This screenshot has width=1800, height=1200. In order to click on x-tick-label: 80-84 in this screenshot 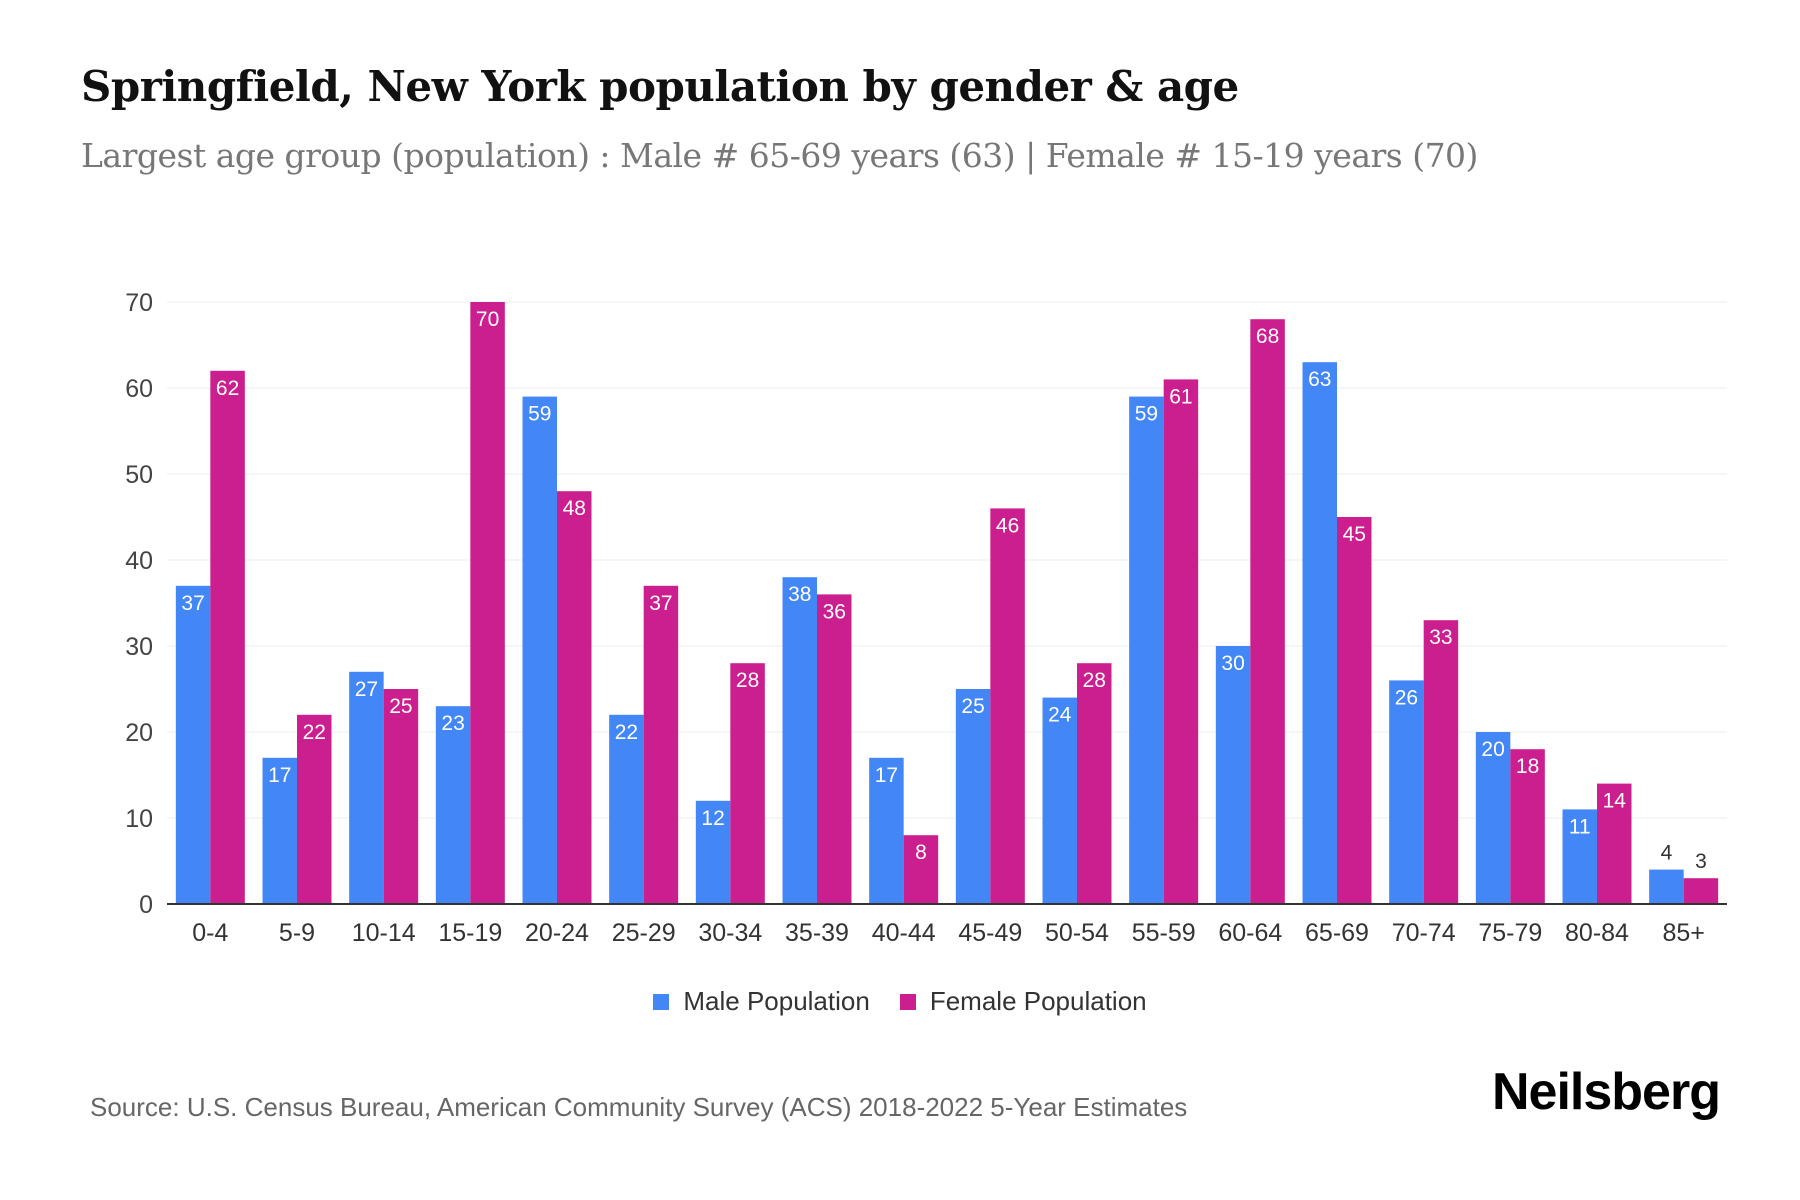, I will do `click(1597, 933)`.